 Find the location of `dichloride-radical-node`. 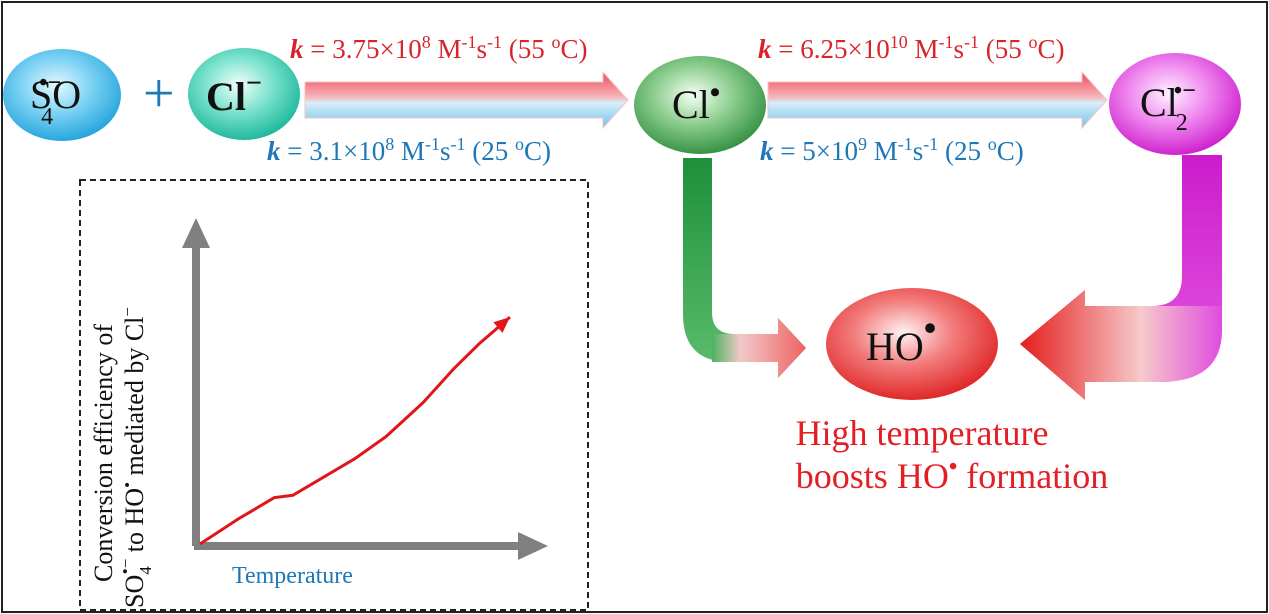

dichloride-radical-node is located at coordinates (1175, 104).